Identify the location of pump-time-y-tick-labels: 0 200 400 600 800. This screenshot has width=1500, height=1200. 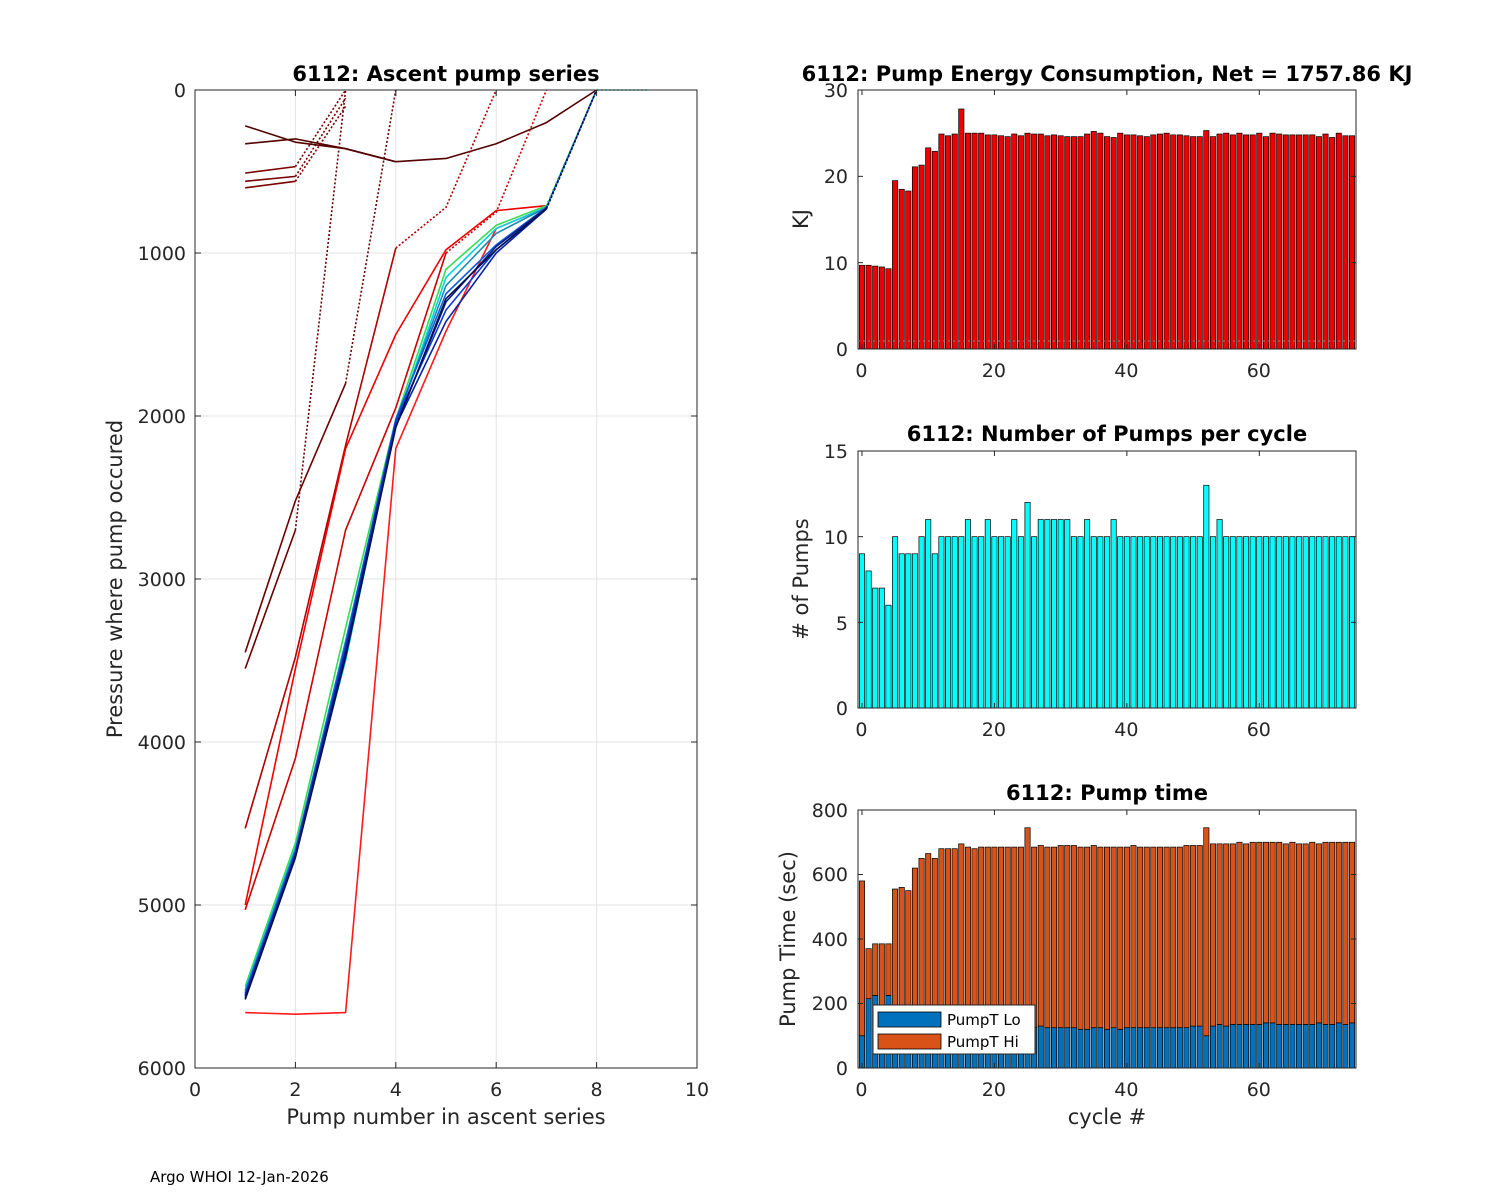
(830, 940).